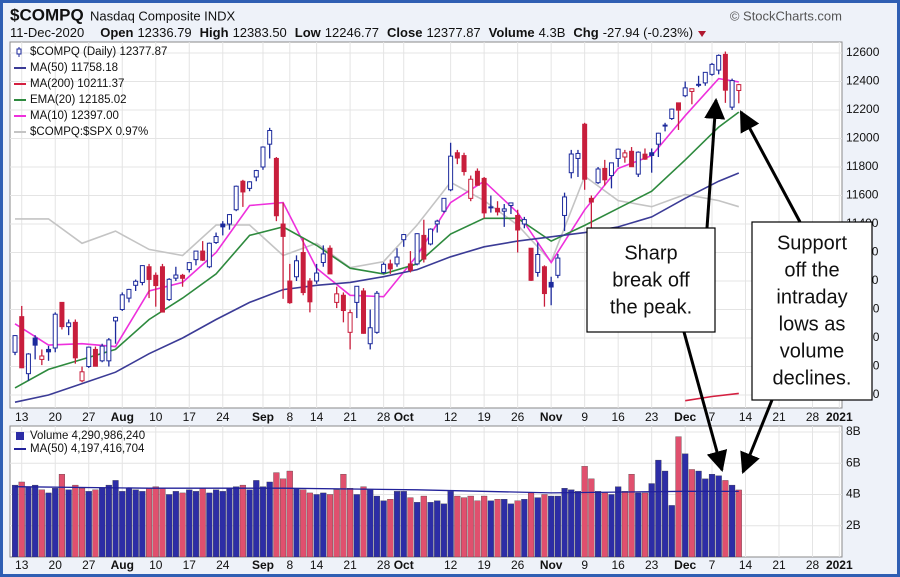  Describe the element at coordinates (98, 52) in the screenshot. I see `legend-title: $COMPQ (Daily) 12377.87` at that location.